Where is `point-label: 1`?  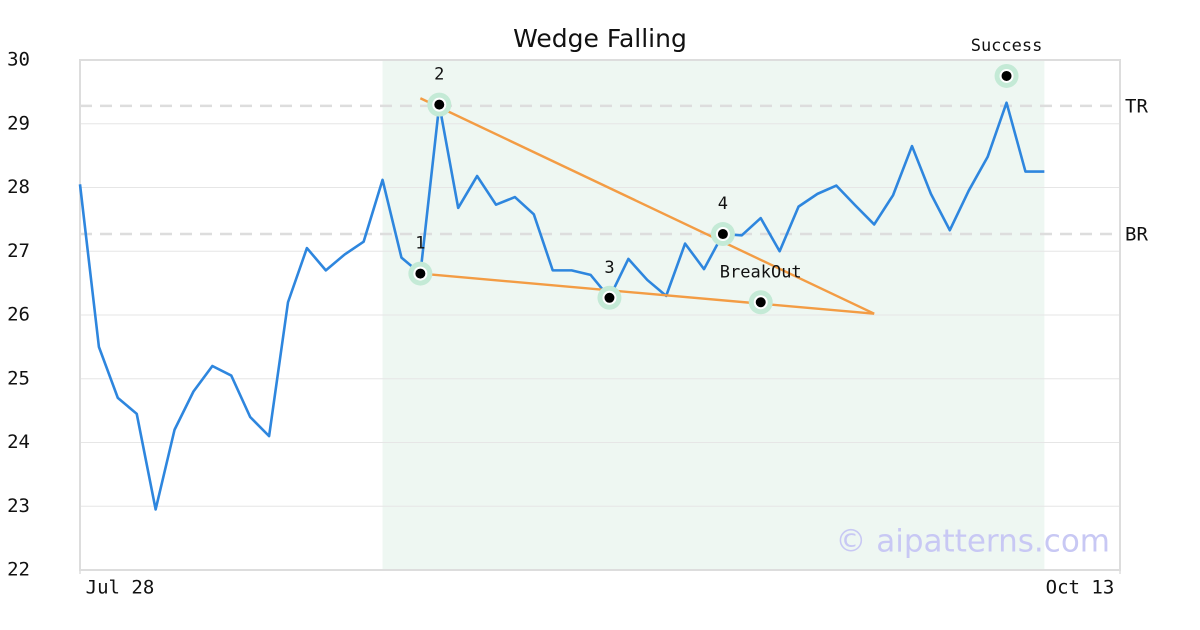
point-label: 1 is located at coordinates (420, 244).